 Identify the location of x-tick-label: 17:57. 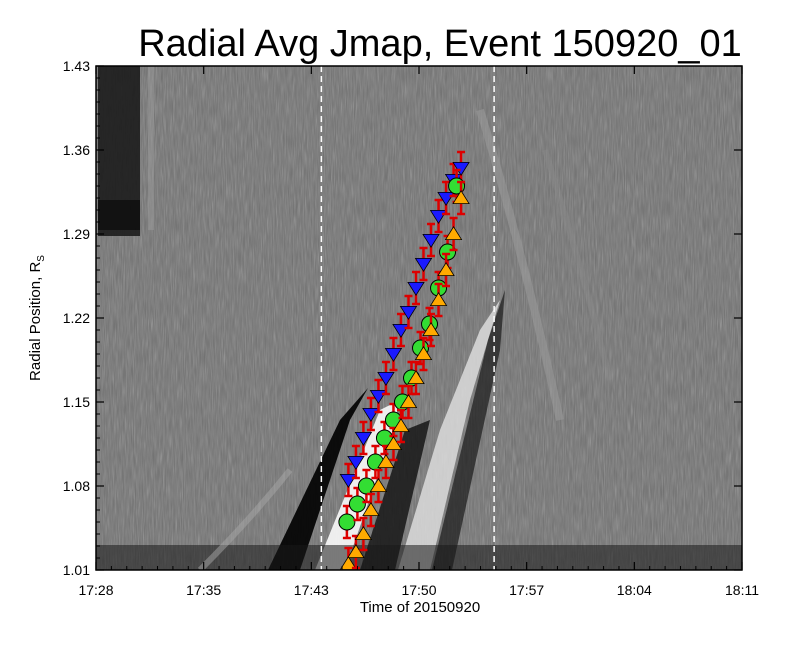
(526, 590).